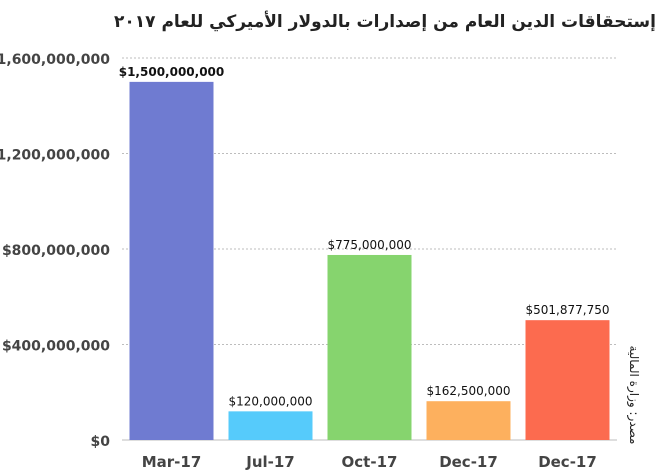 The image size is (659, 474). Describe the element at coordinates (633, 395) in the screenshot. I see `side-note: مصدر: وزارة المالية` at that location.